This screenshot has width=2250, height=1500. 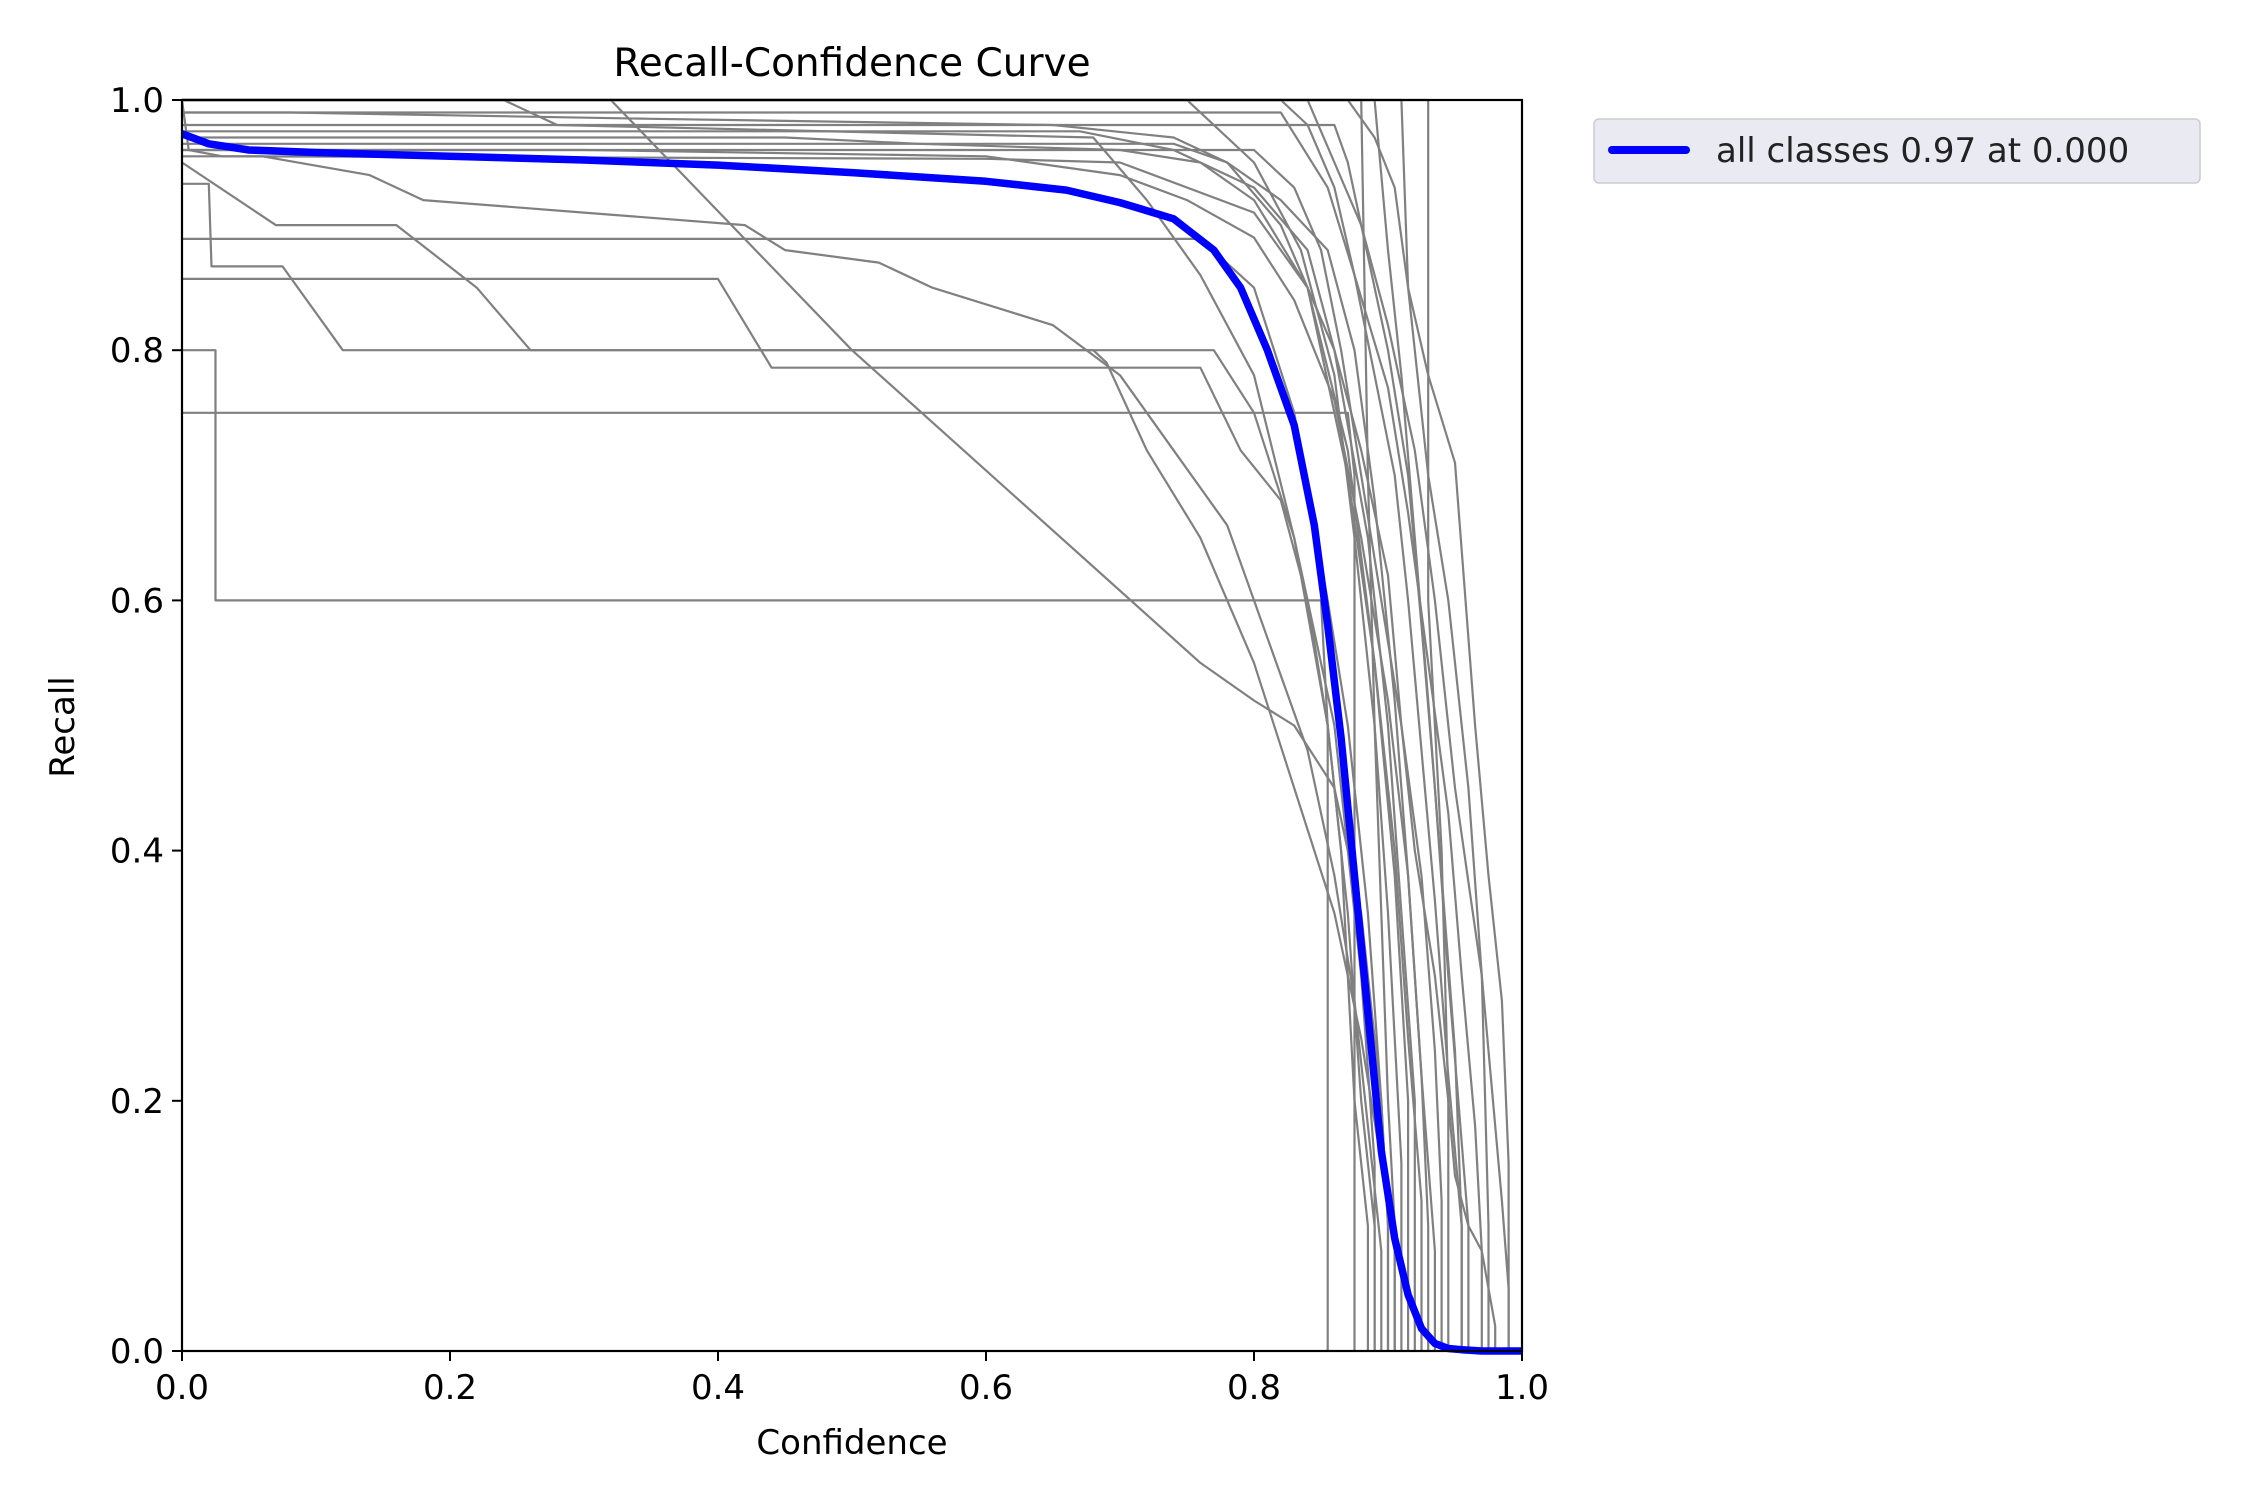 I want to click on x-tick-label: 0.0, so click(x=182, y=1388).